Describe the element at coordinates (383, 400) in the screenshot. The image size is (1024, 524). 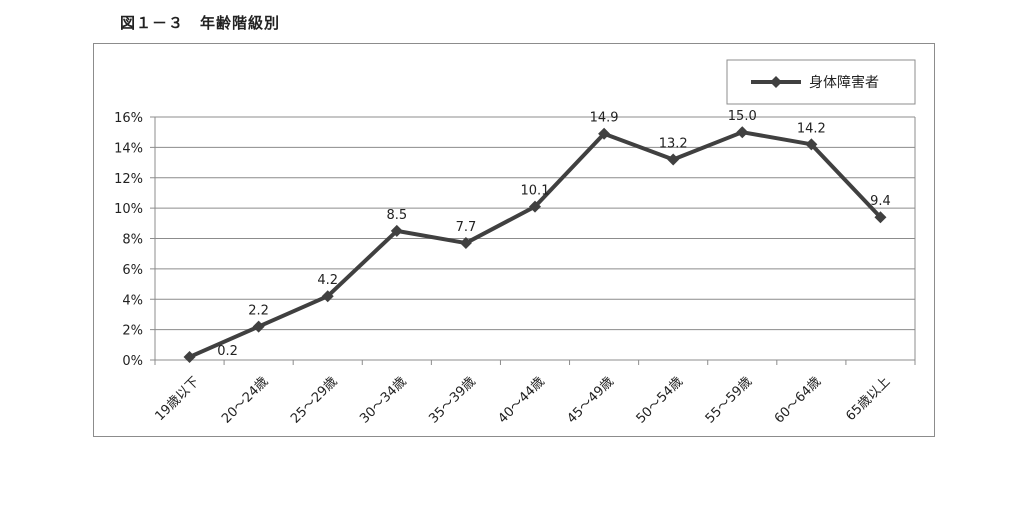
I see `x-tick-label: 30～34歳` at that location.